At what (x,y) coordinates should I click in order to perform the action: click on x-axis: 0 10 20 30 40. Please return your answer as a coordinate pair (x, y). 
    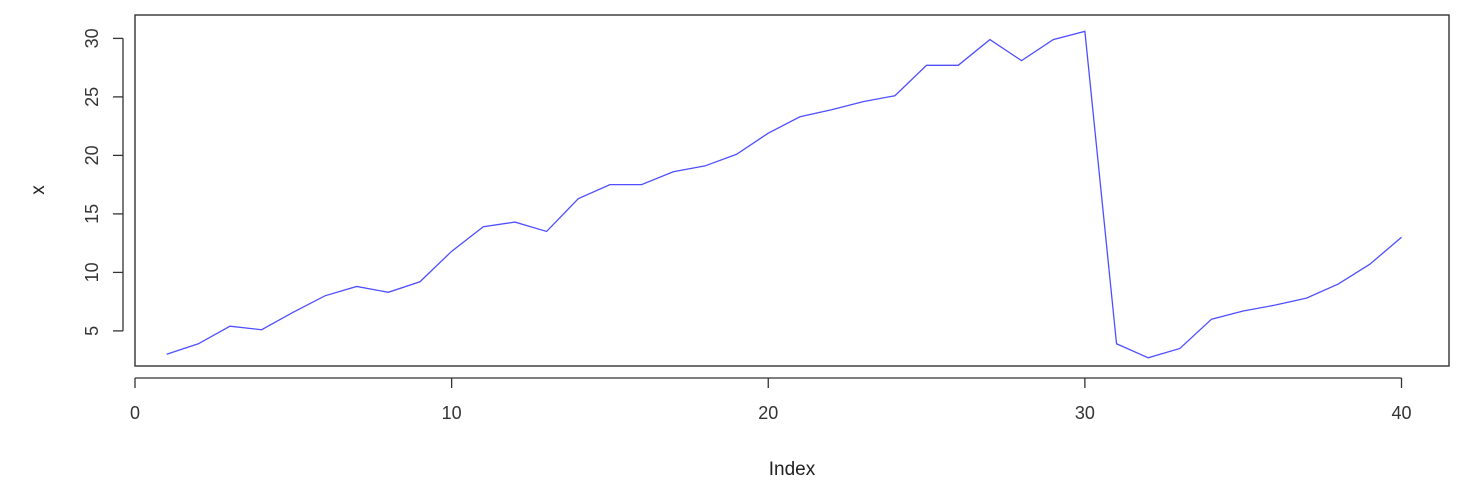
    Looking at the image, I should click on (771, 400).